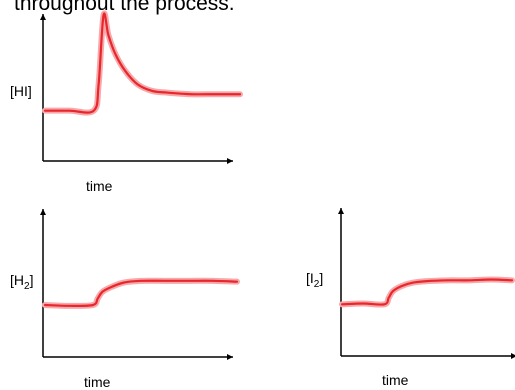 This screenshot has width=515, height=390. Describe the element at coordinates (22, 282) in the screenshot. I see `chart2-ylabel: [H2]` at that location.